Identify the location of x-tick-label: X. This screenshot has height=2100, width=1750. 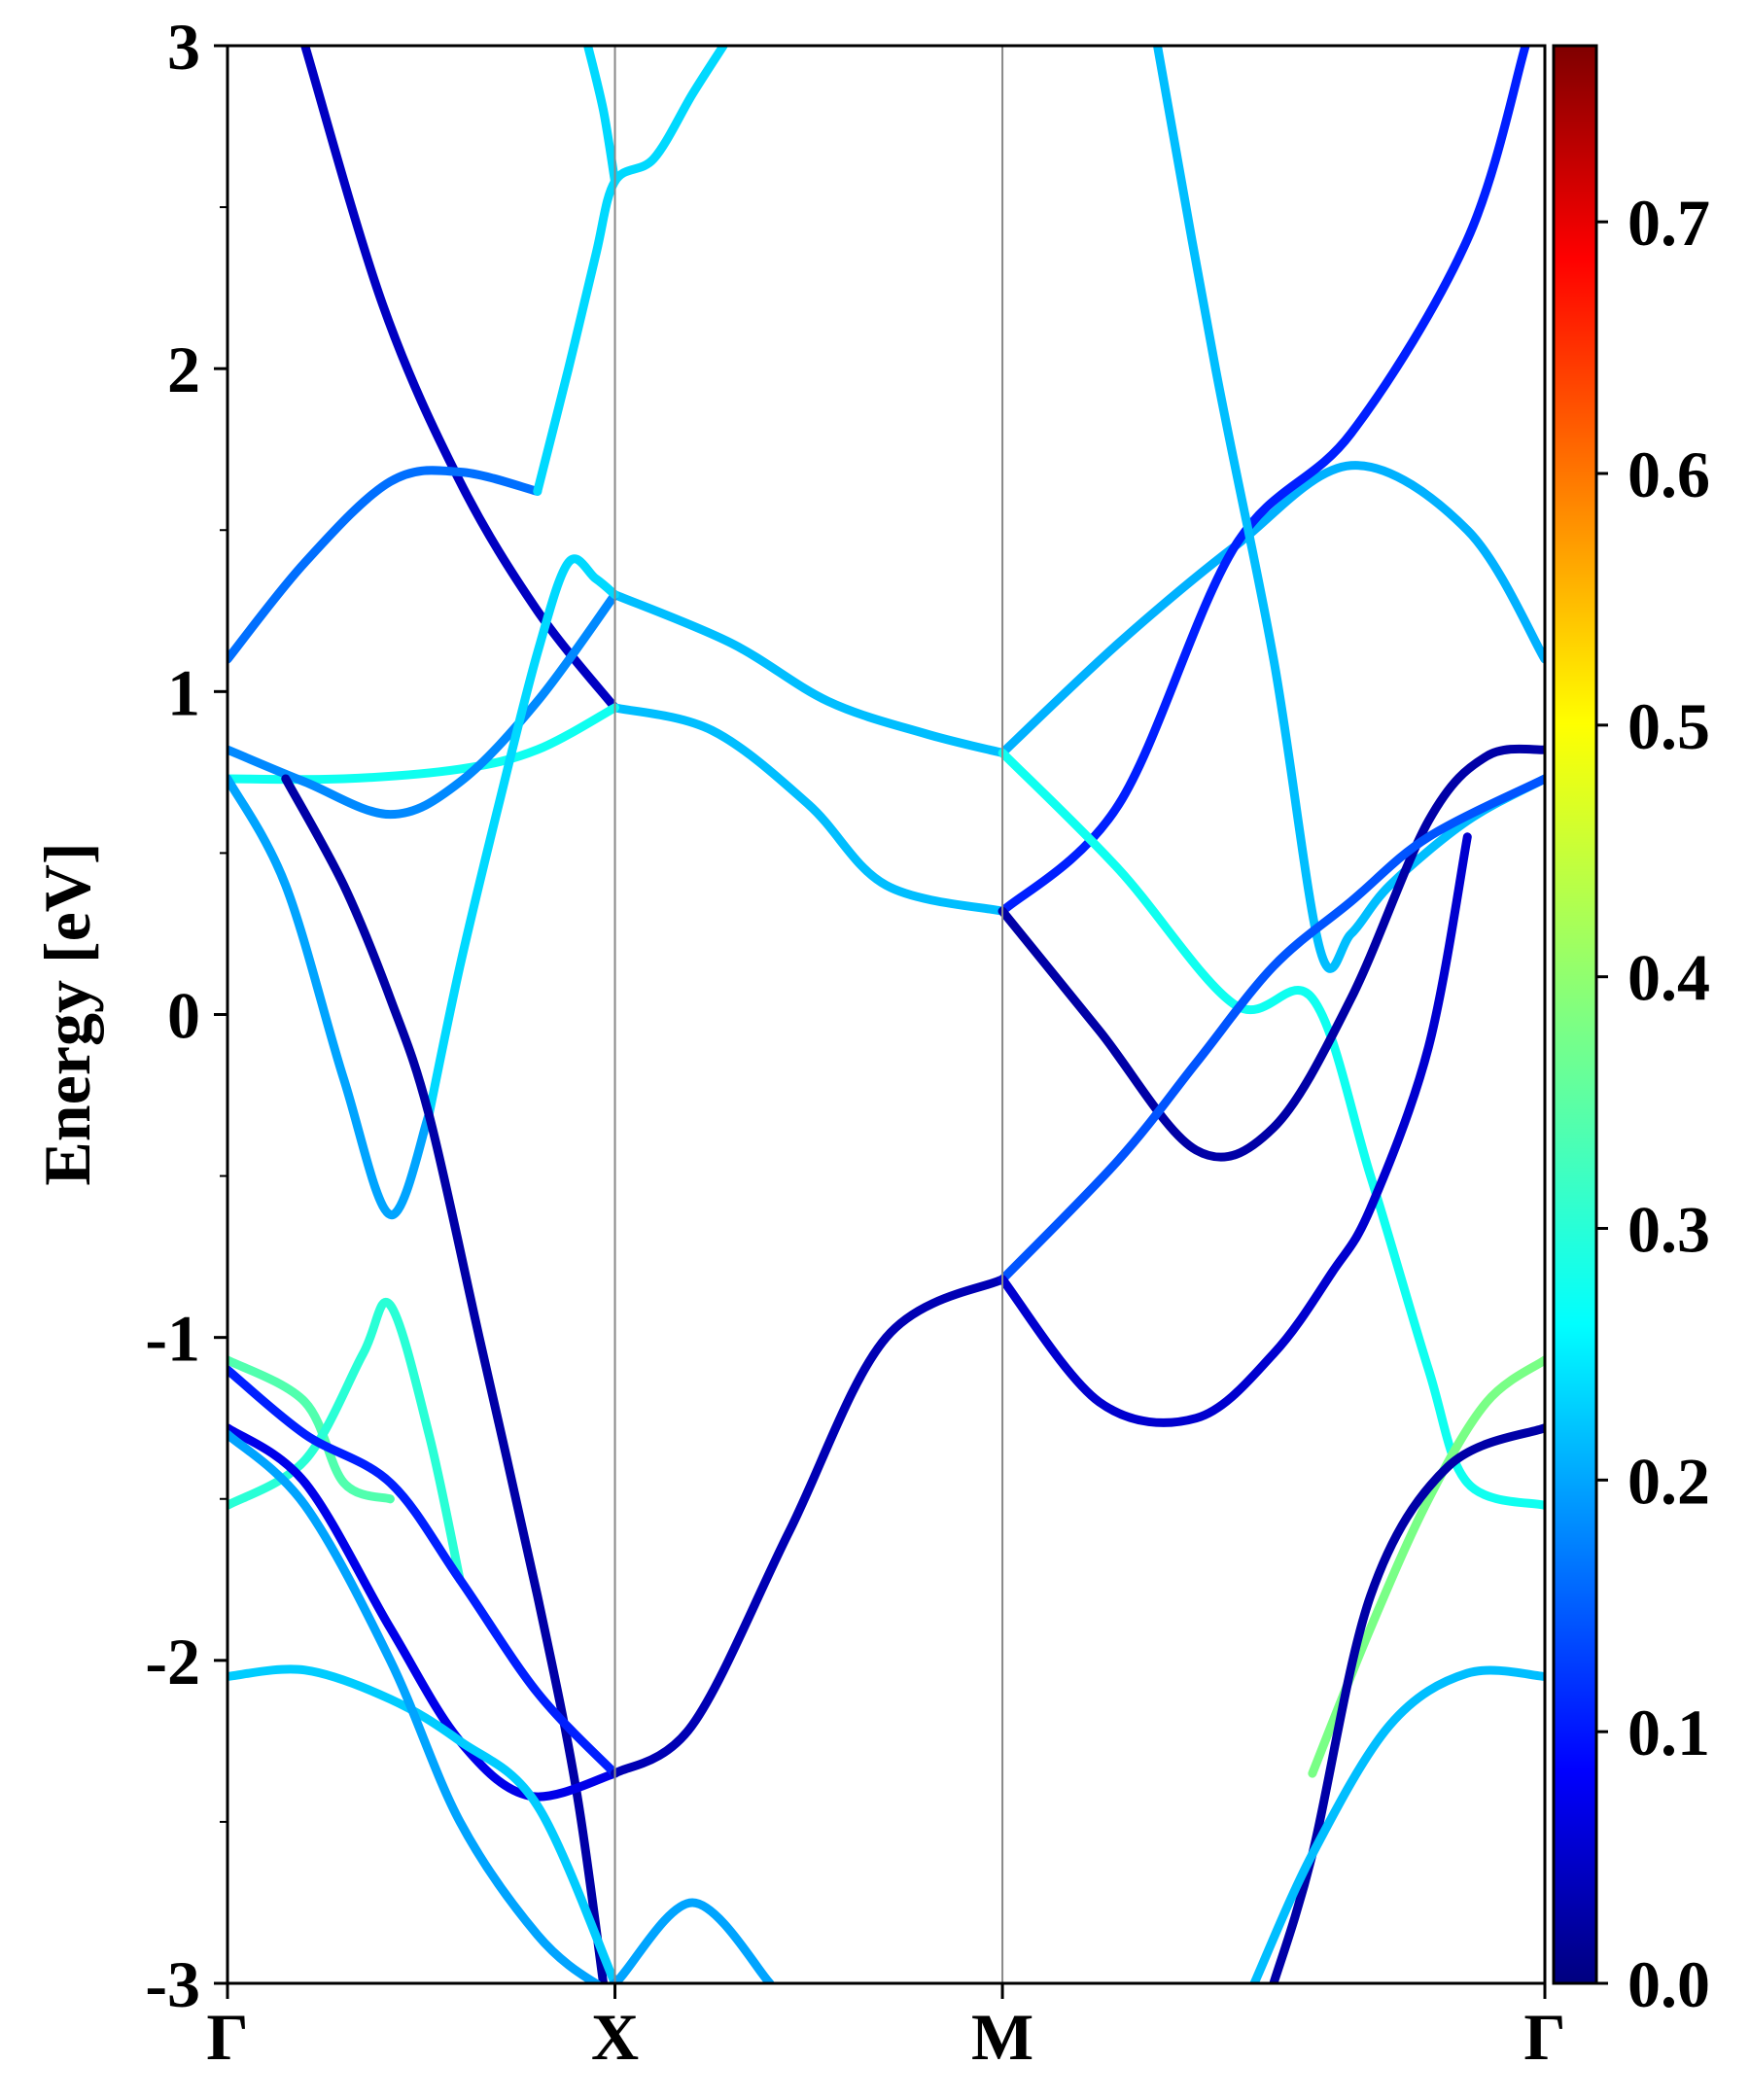
(615, 2037).